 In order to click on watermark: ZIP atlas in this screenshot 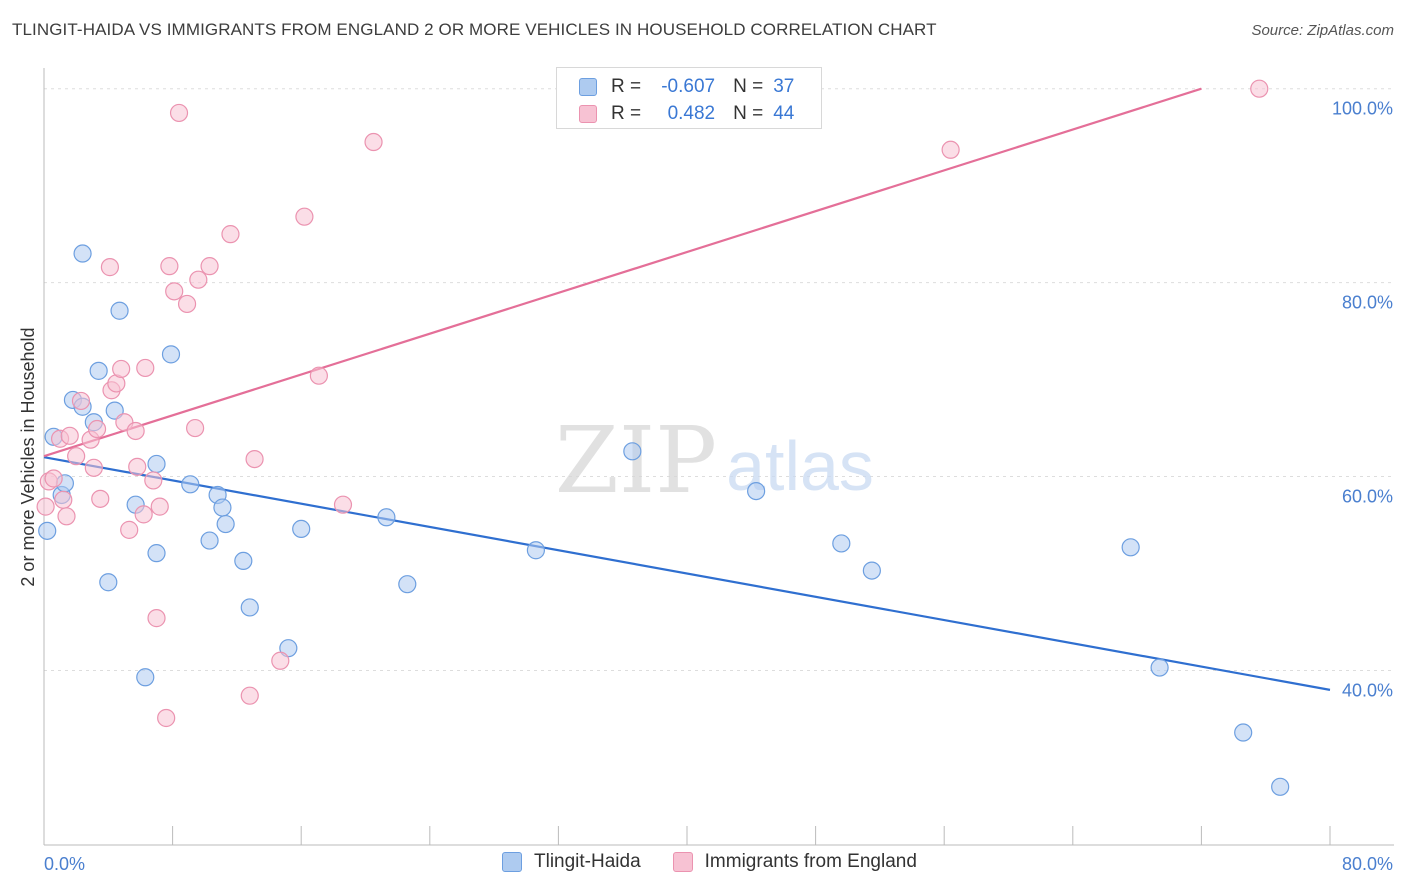, I will do `click(714, 460)`.